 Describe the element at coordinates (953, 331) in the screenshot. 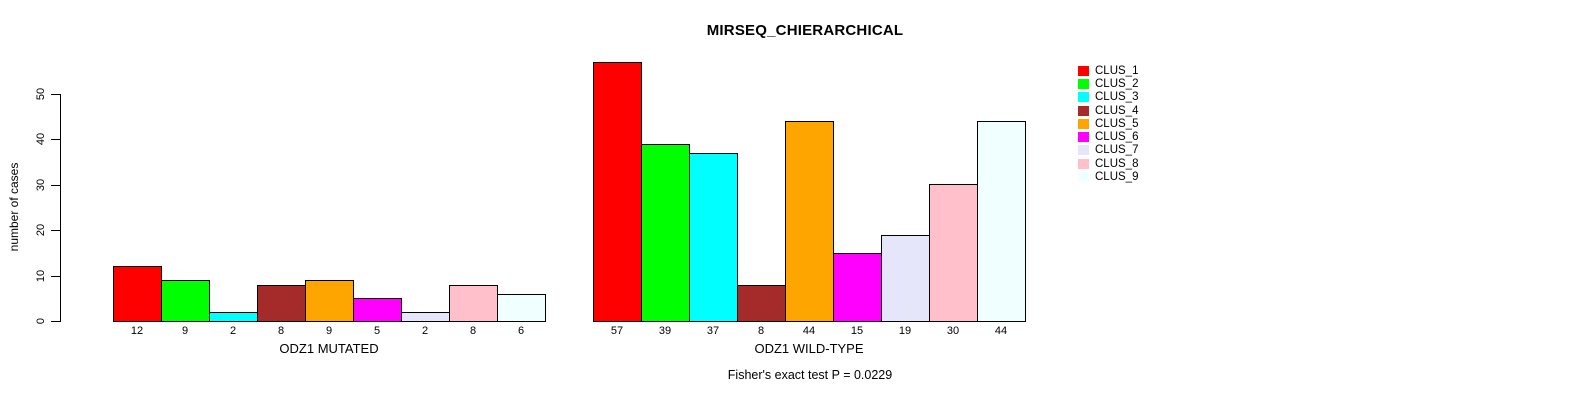

I see `bar-value-label: 30` at that location.